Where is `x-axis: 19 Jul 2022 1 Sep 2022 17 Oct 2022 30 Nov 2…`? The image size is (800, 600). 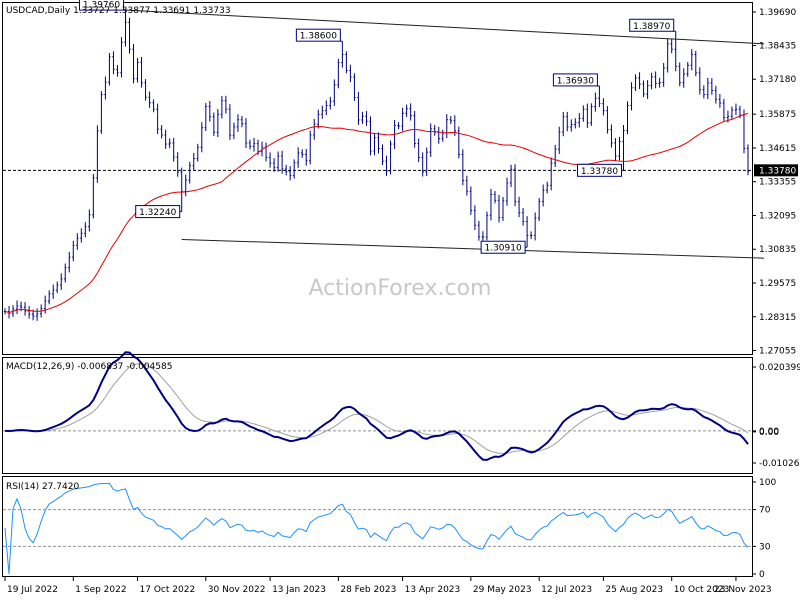
x-axis: 19 Jul 2022 1 Sep 2022 17 Oct 2022 30 Nov 2… is located at coordinates (388, 586).